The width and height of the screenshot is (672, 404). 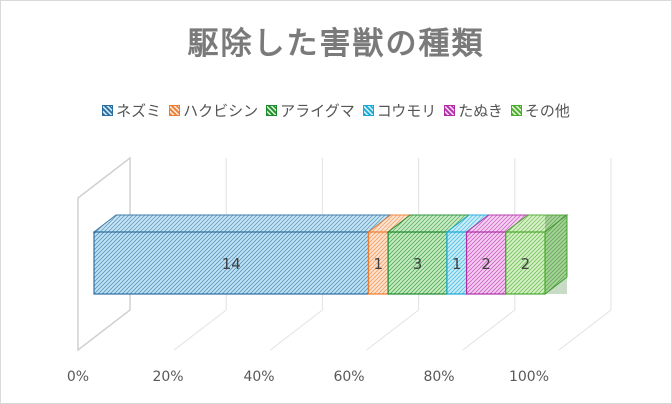 What do you see at coordinates (221, 111) in the screenshot?
I see `legend-label: ハクビシン` at bounding box center [221, 111].